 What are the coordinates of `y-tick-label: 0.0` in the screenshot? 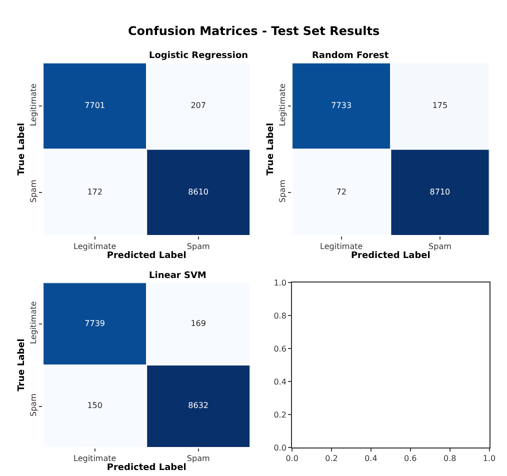 It's located at (280, 447).